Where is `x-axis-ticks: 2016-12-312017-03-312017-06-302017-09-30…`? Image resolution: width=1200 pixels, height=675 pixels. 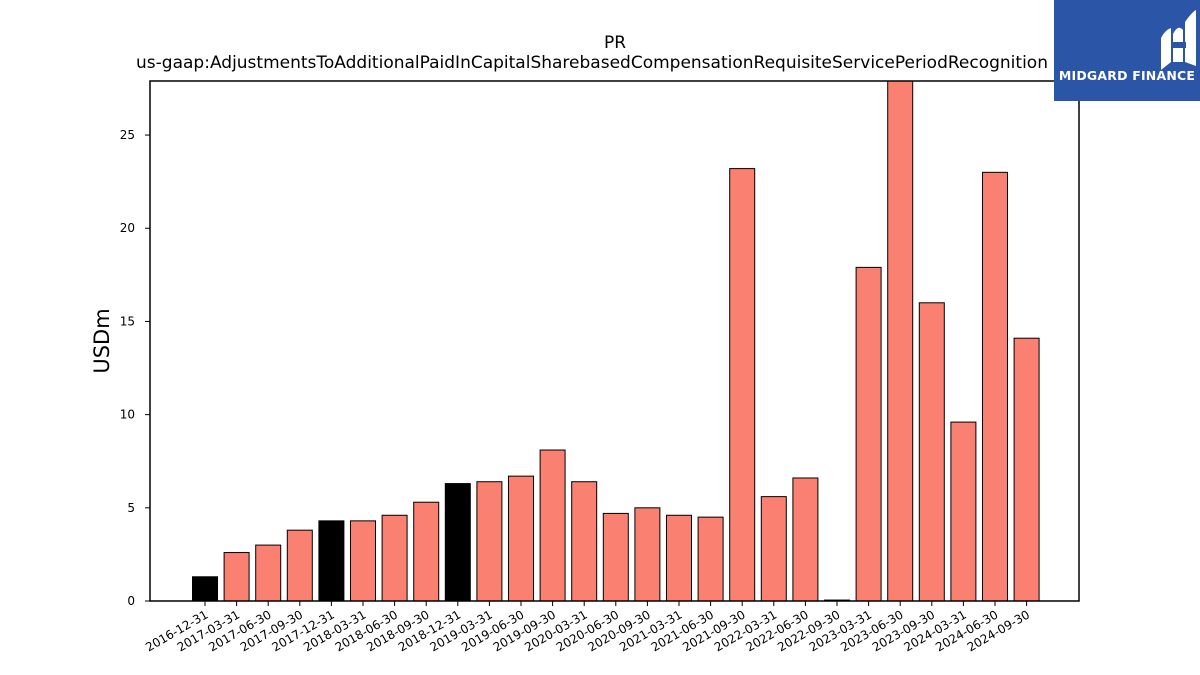 x-axis-ticks: 2016-12-312017-03-312017-06-302017-09-30… is located at coordinates (587, 627).